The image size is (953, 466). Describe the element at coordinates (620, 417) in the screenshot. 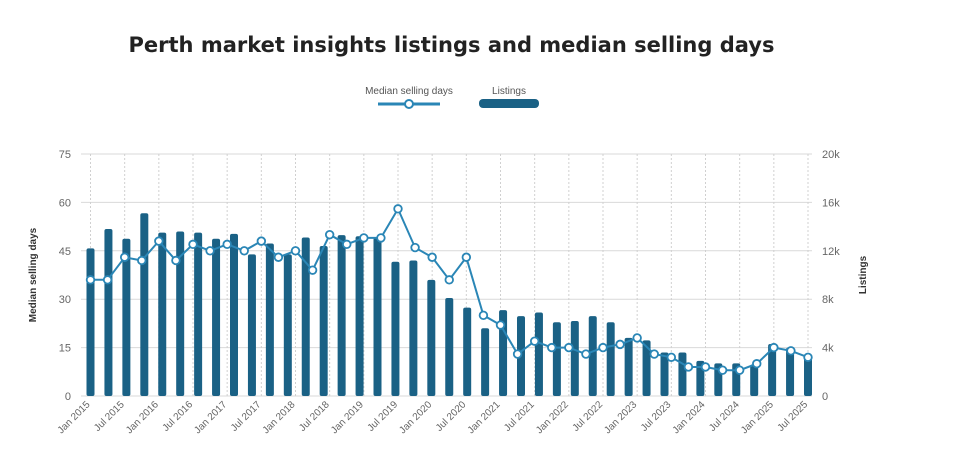

I see `x-tick-label: Jan 2023` at that location.